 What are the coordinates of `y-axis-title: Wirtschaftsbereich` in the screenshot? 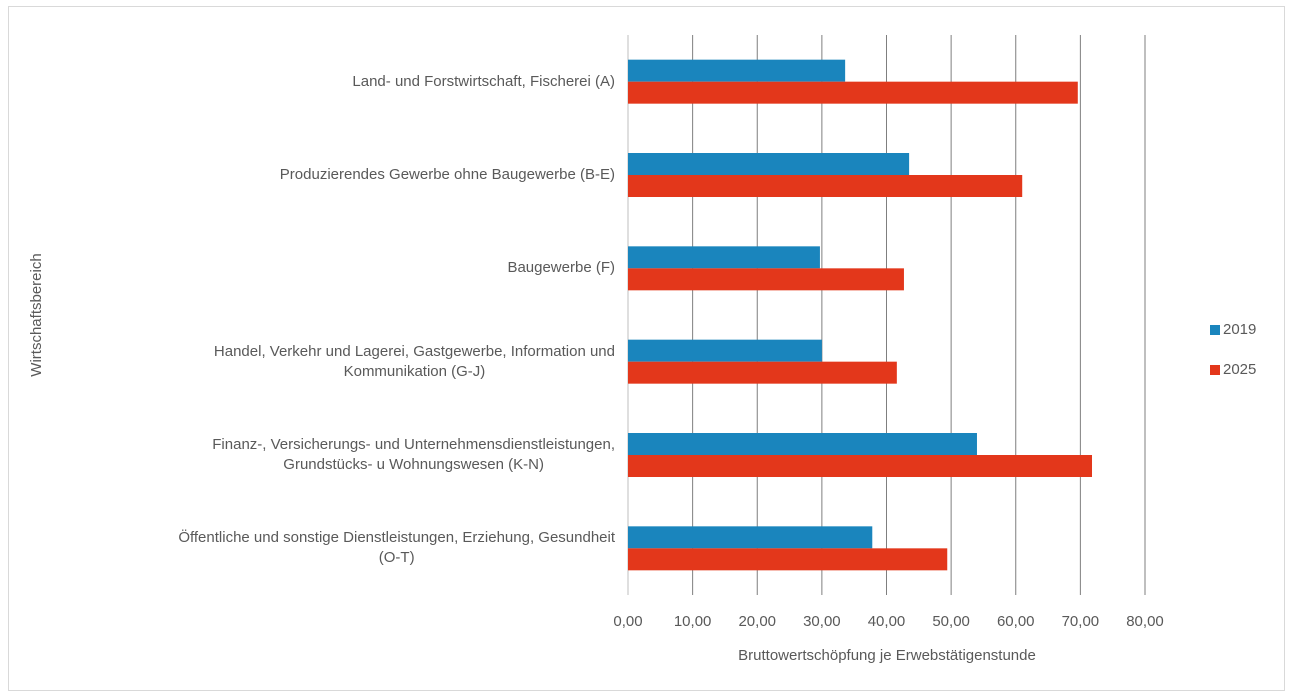 It's located at (36, 314).